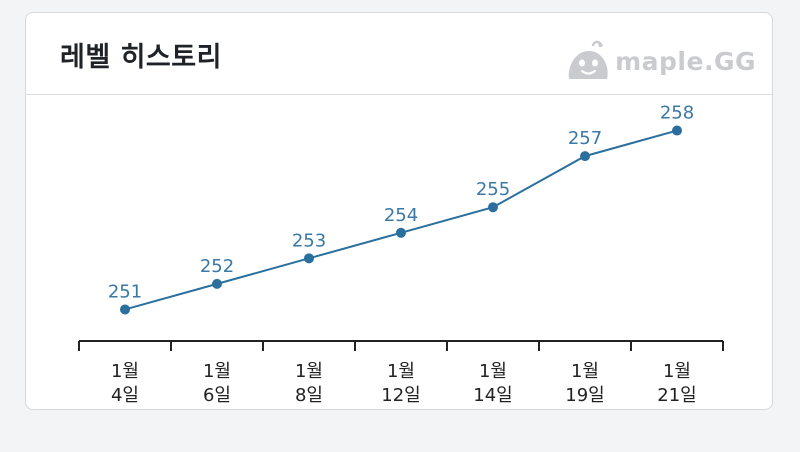  I want to click on data-label: 254, so click(401, 215).